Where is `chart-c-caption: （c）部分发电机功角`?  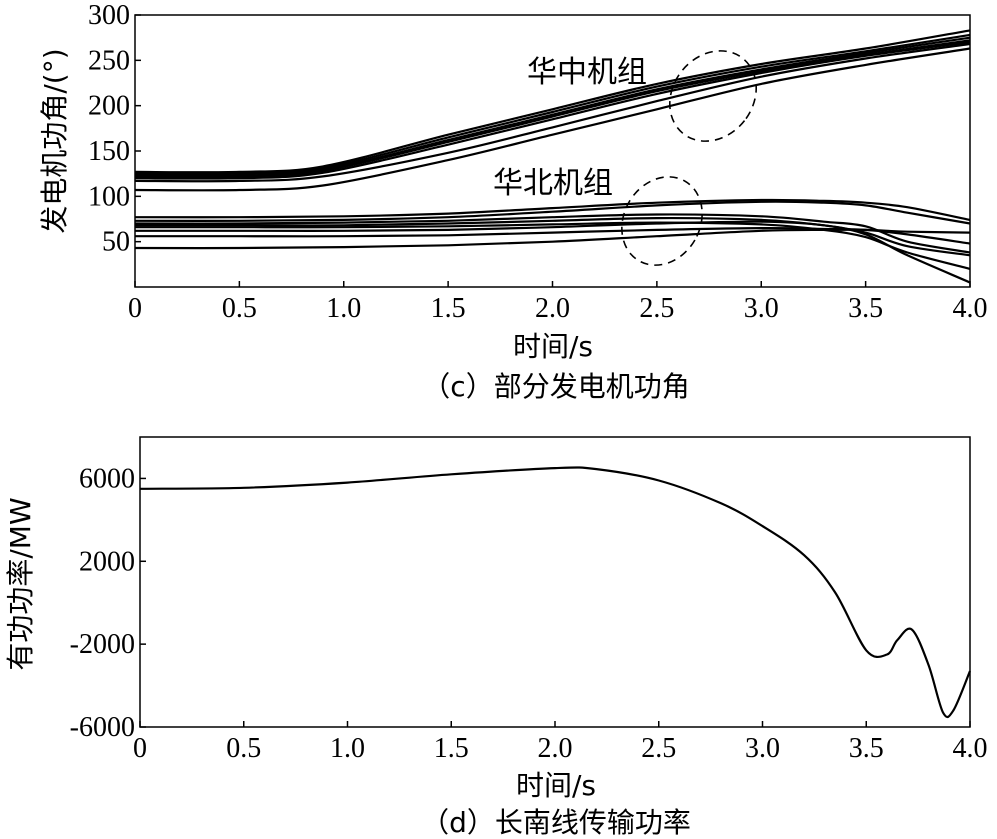 chart-c-caption: （c）部分发电机功角 is located at coordinates (555, 386).